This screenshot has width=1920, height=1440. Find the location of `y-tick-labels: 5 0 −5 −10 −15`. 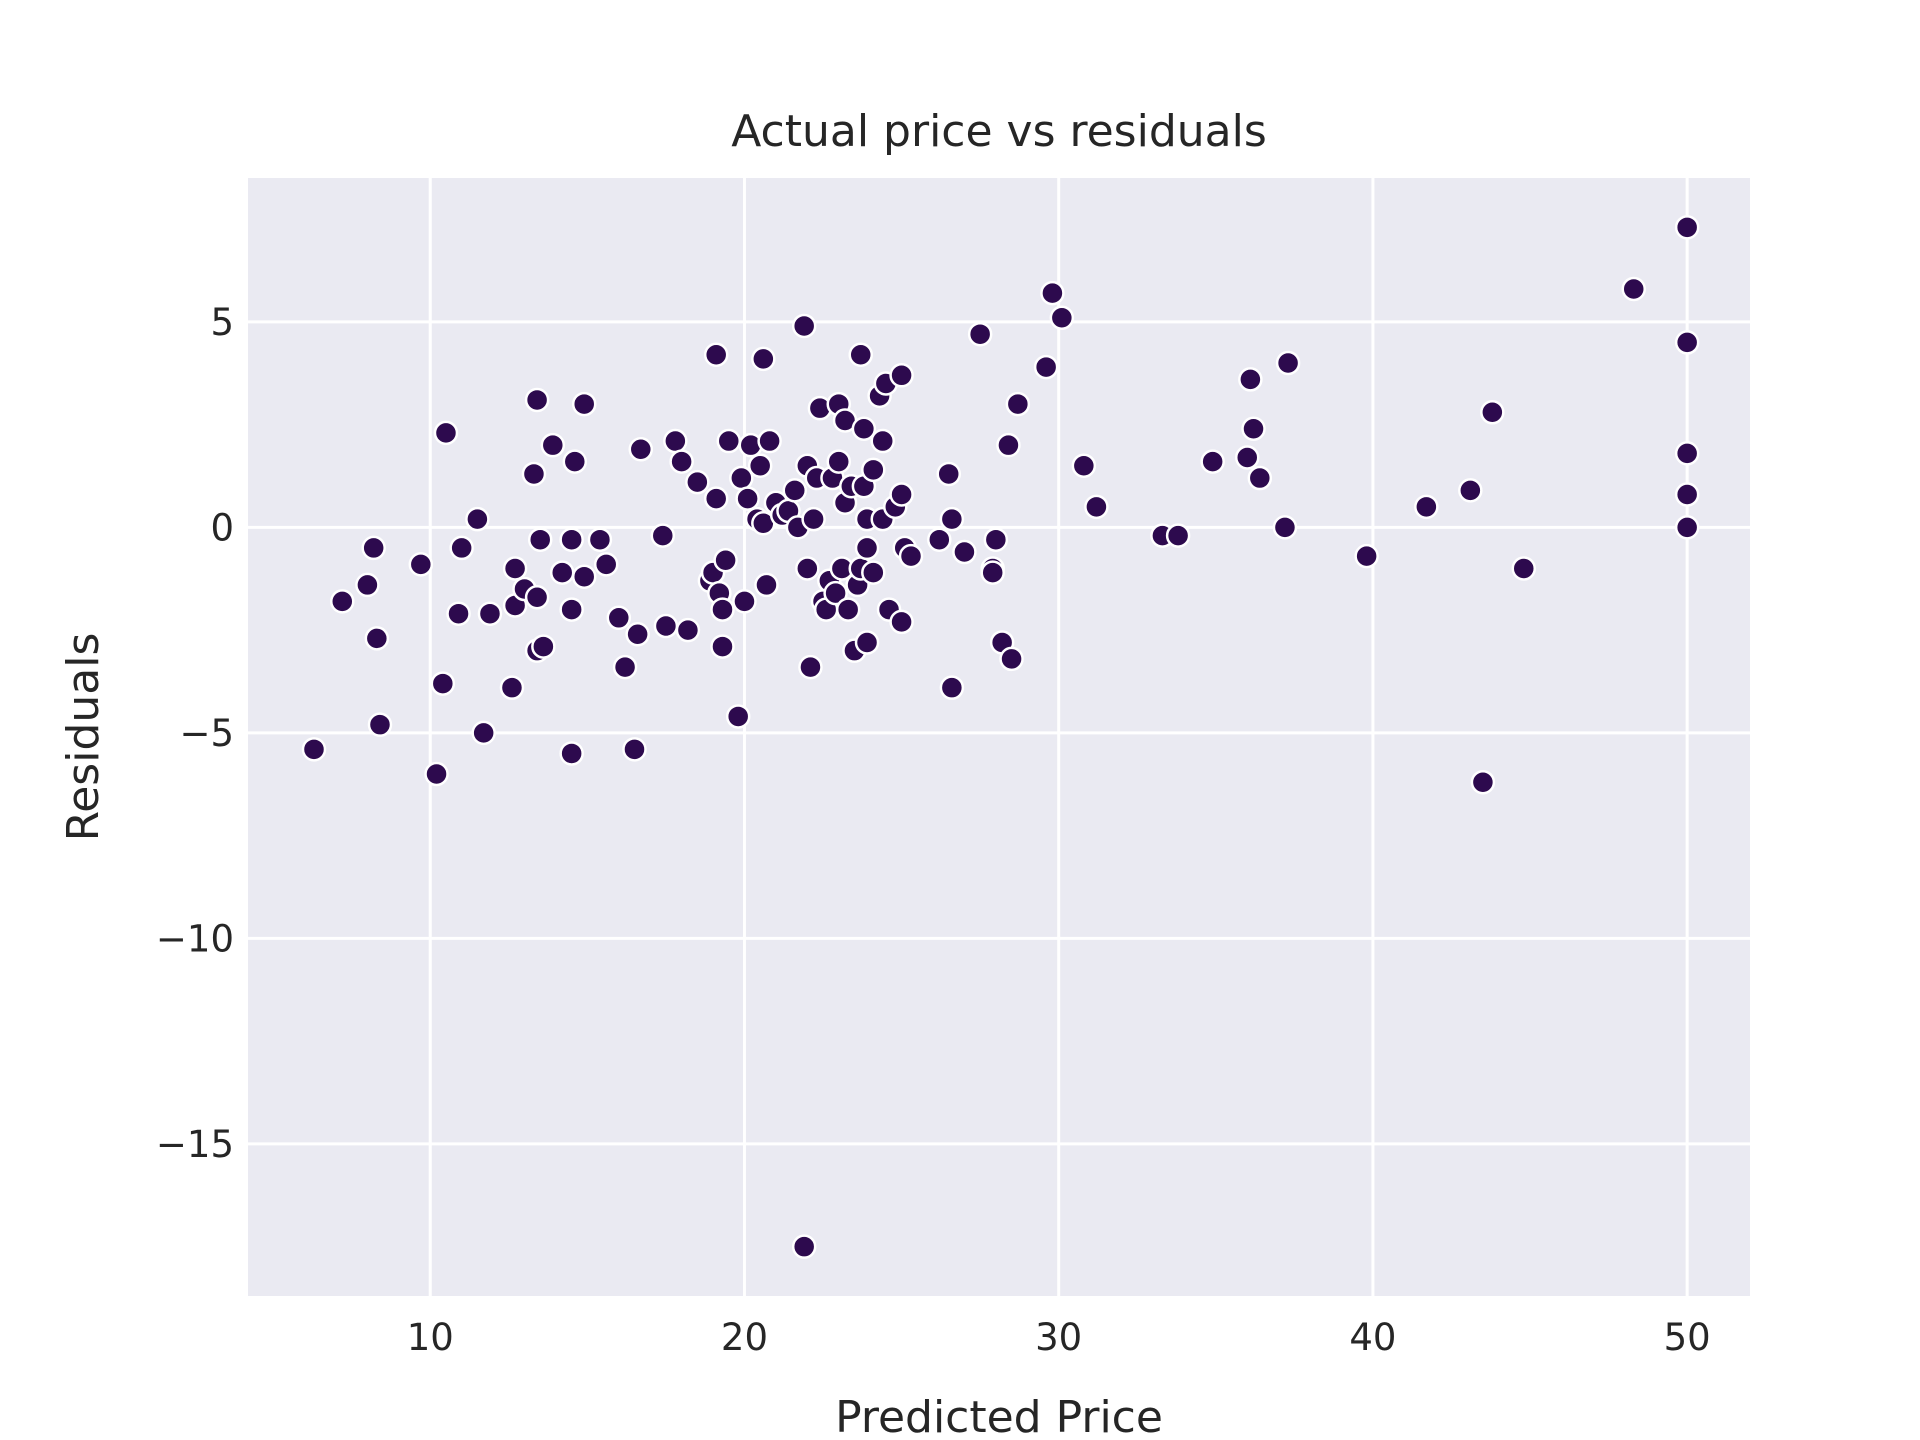

y-tick-labels: 5 0 −5 −10 −15 is located at coordinates (195, 733).